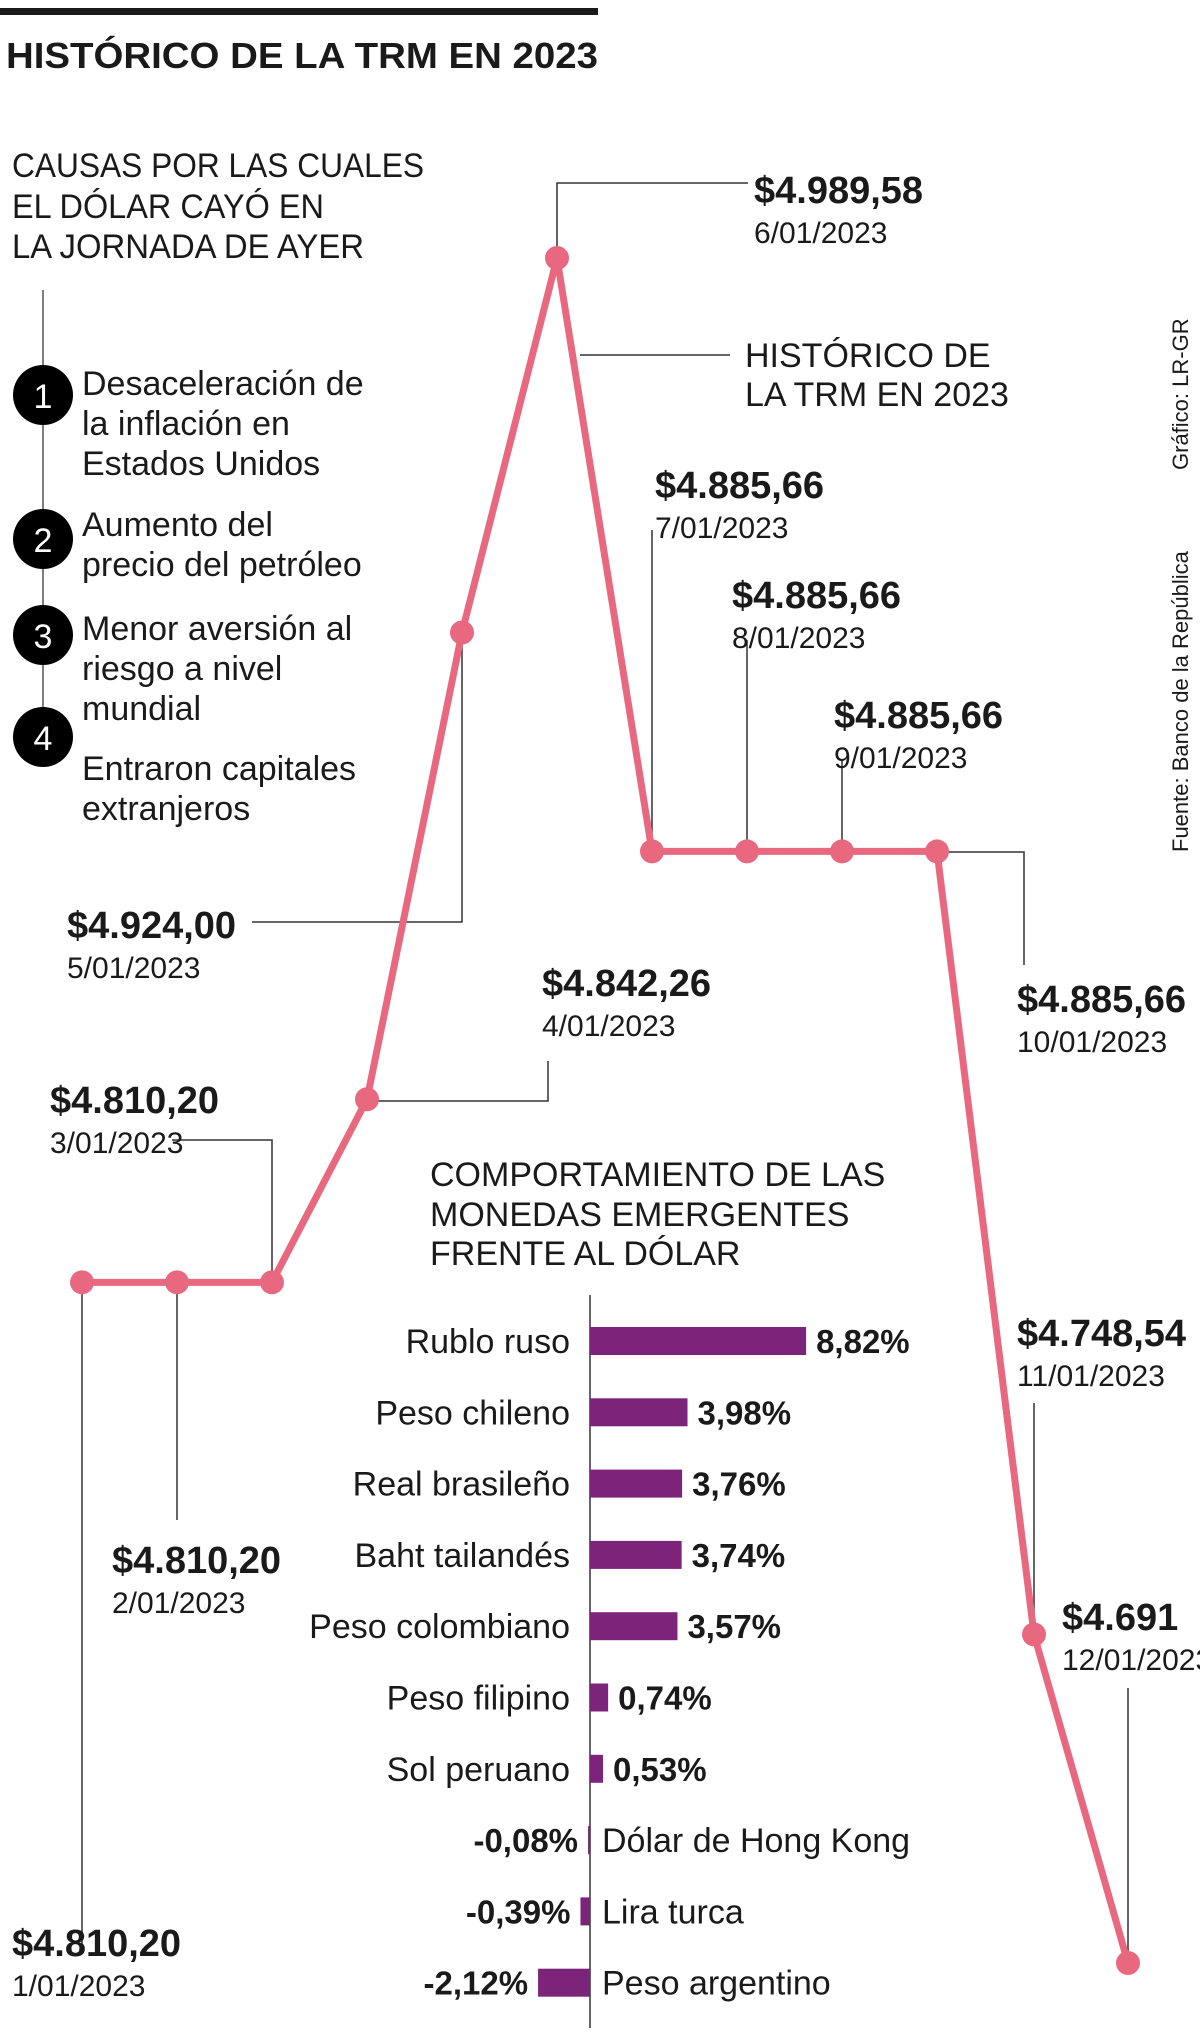  Describe the element at coordinates (96, 1944) in the screenshot. I see `trm-value-label-1: $4.810,20` at that location.